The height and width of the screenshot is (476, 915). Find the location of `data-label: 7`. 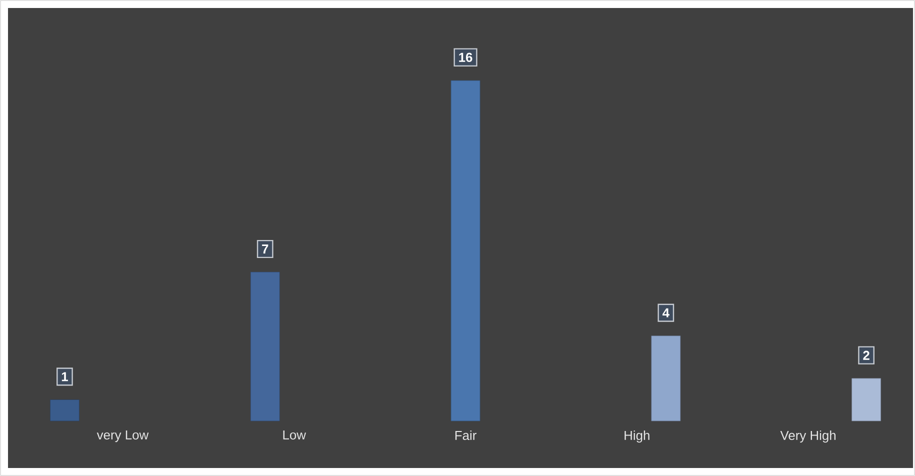

data-label: 7 is located at coordinates (265, 249).